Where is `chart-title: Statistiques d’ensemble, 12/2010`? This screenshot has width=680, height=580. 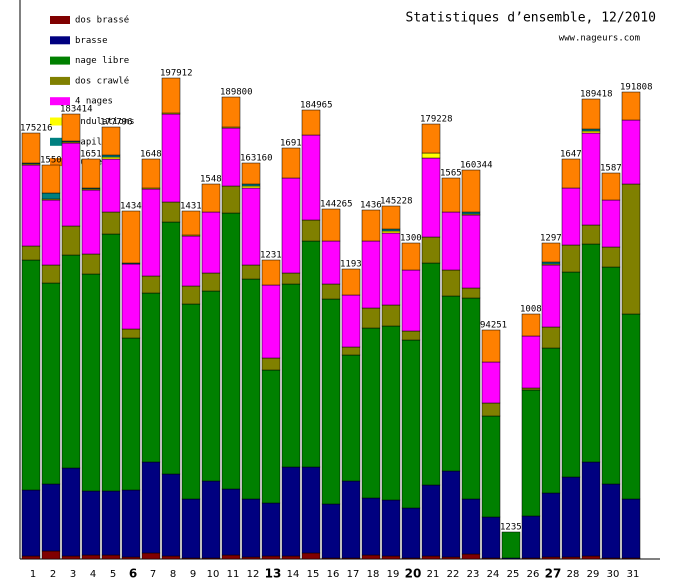
chart-title: Statistiques d’ensemble, 12/2010 is located at coordinates (531, 18).